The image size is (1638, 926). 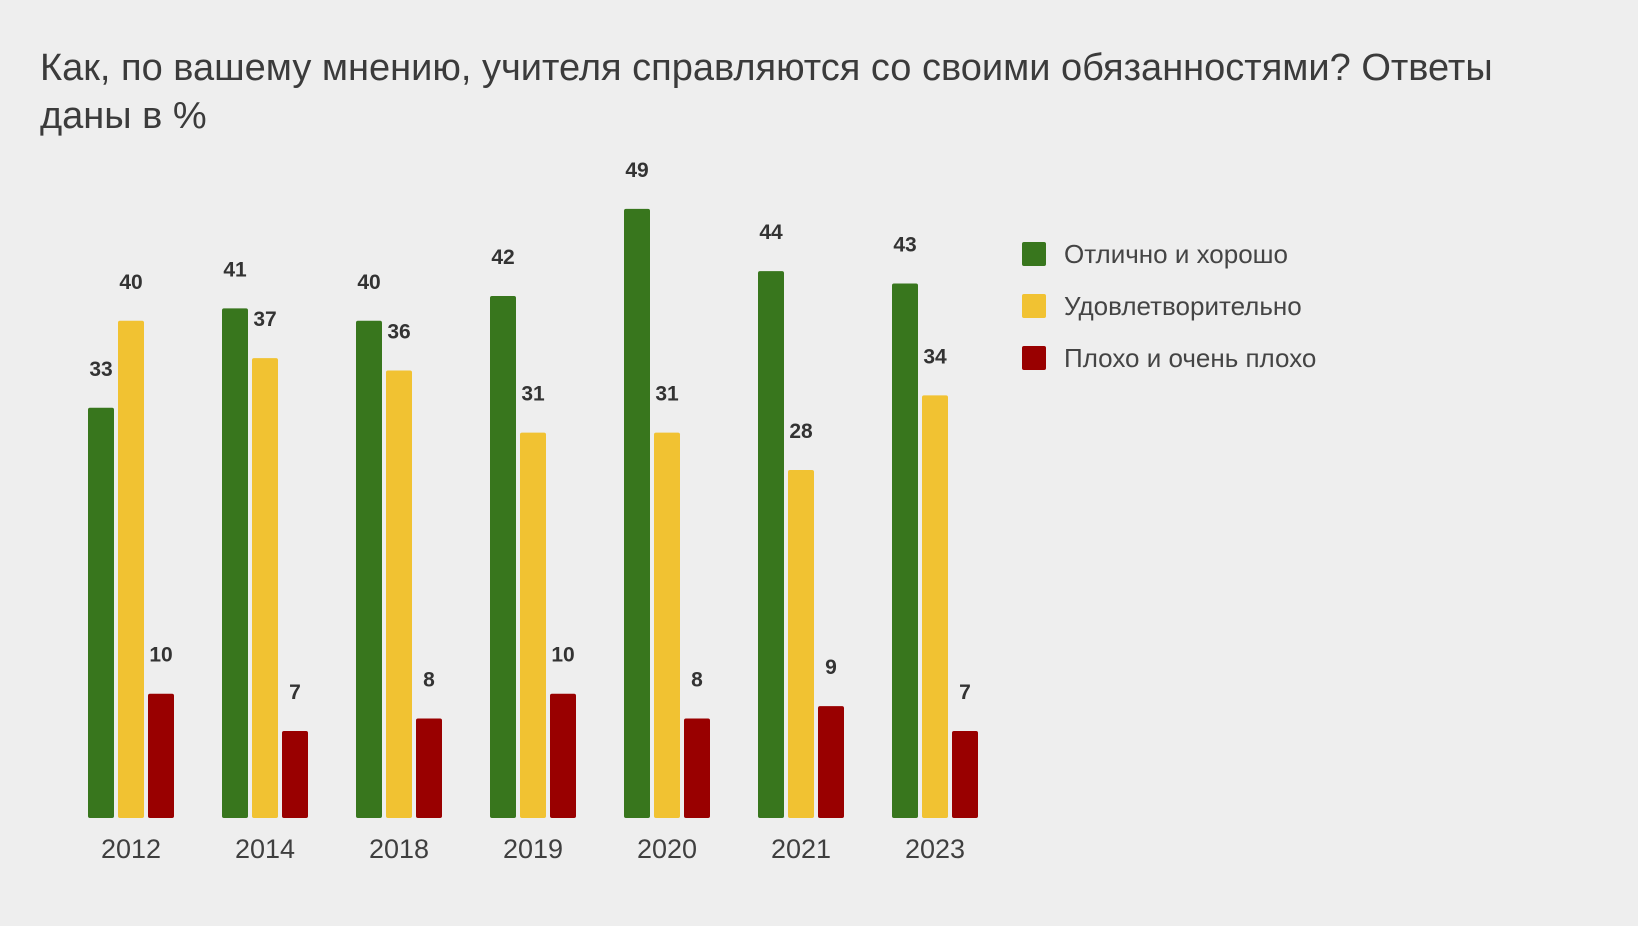 What do you see at coordinates (100, 369) in the screenshot?
I see `data-label-2012-series-1: 33` at bounding box center [100, 369].